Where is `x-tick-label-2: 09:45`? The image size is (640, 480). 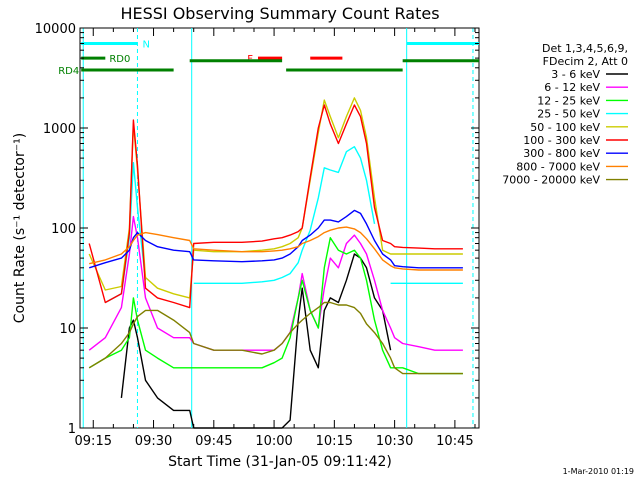 x-tick-label-2: 09:45 is located at coordinates (213, 441).